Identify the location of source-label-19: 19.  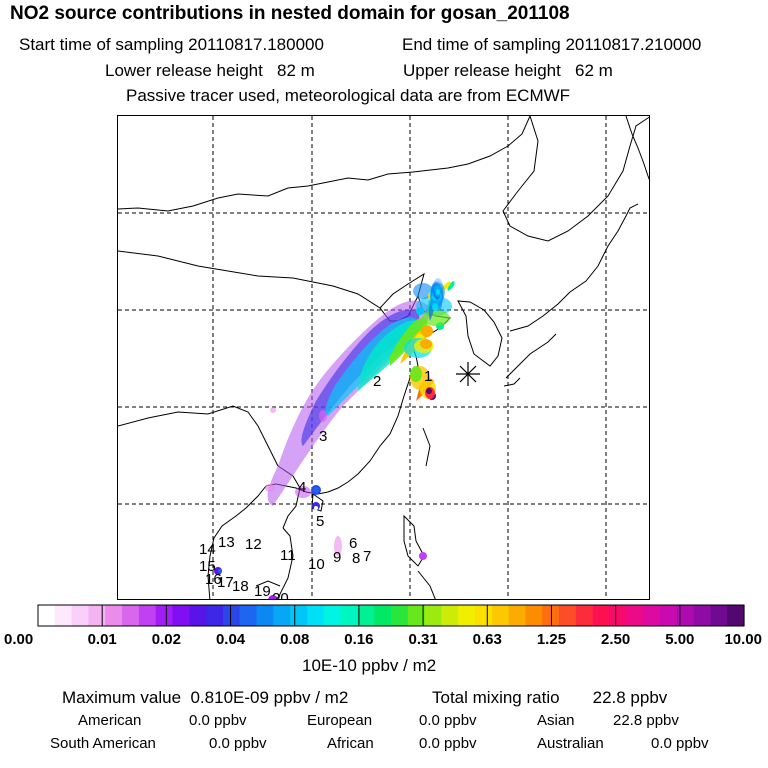
(262, 591).